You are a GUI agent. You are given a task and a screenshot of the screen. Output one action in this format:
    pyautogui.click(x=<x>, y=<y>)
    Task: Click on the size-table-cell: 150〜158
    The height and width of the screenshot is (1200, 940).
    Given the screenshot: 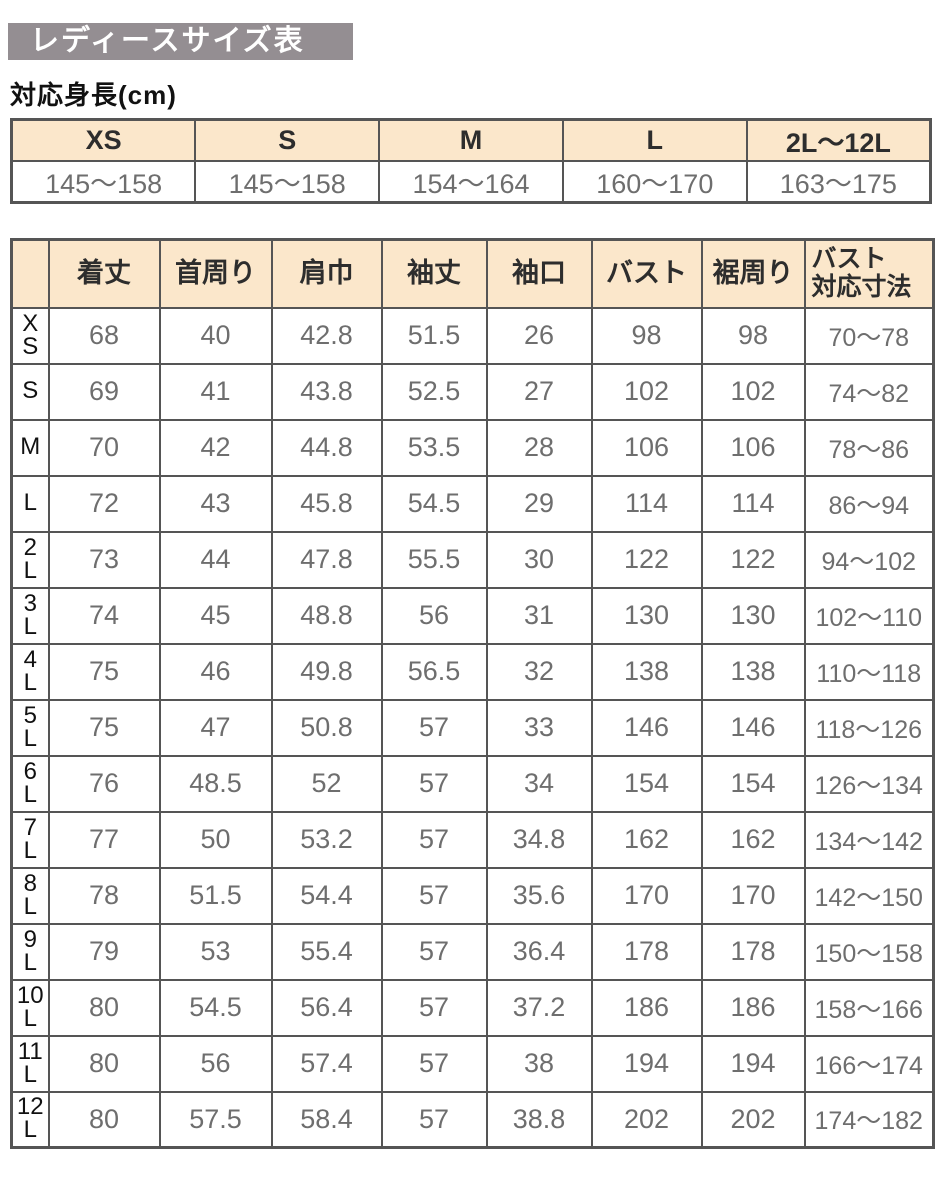 What is the action you would take?
    pyautogui.click(x=869, y=951)
    